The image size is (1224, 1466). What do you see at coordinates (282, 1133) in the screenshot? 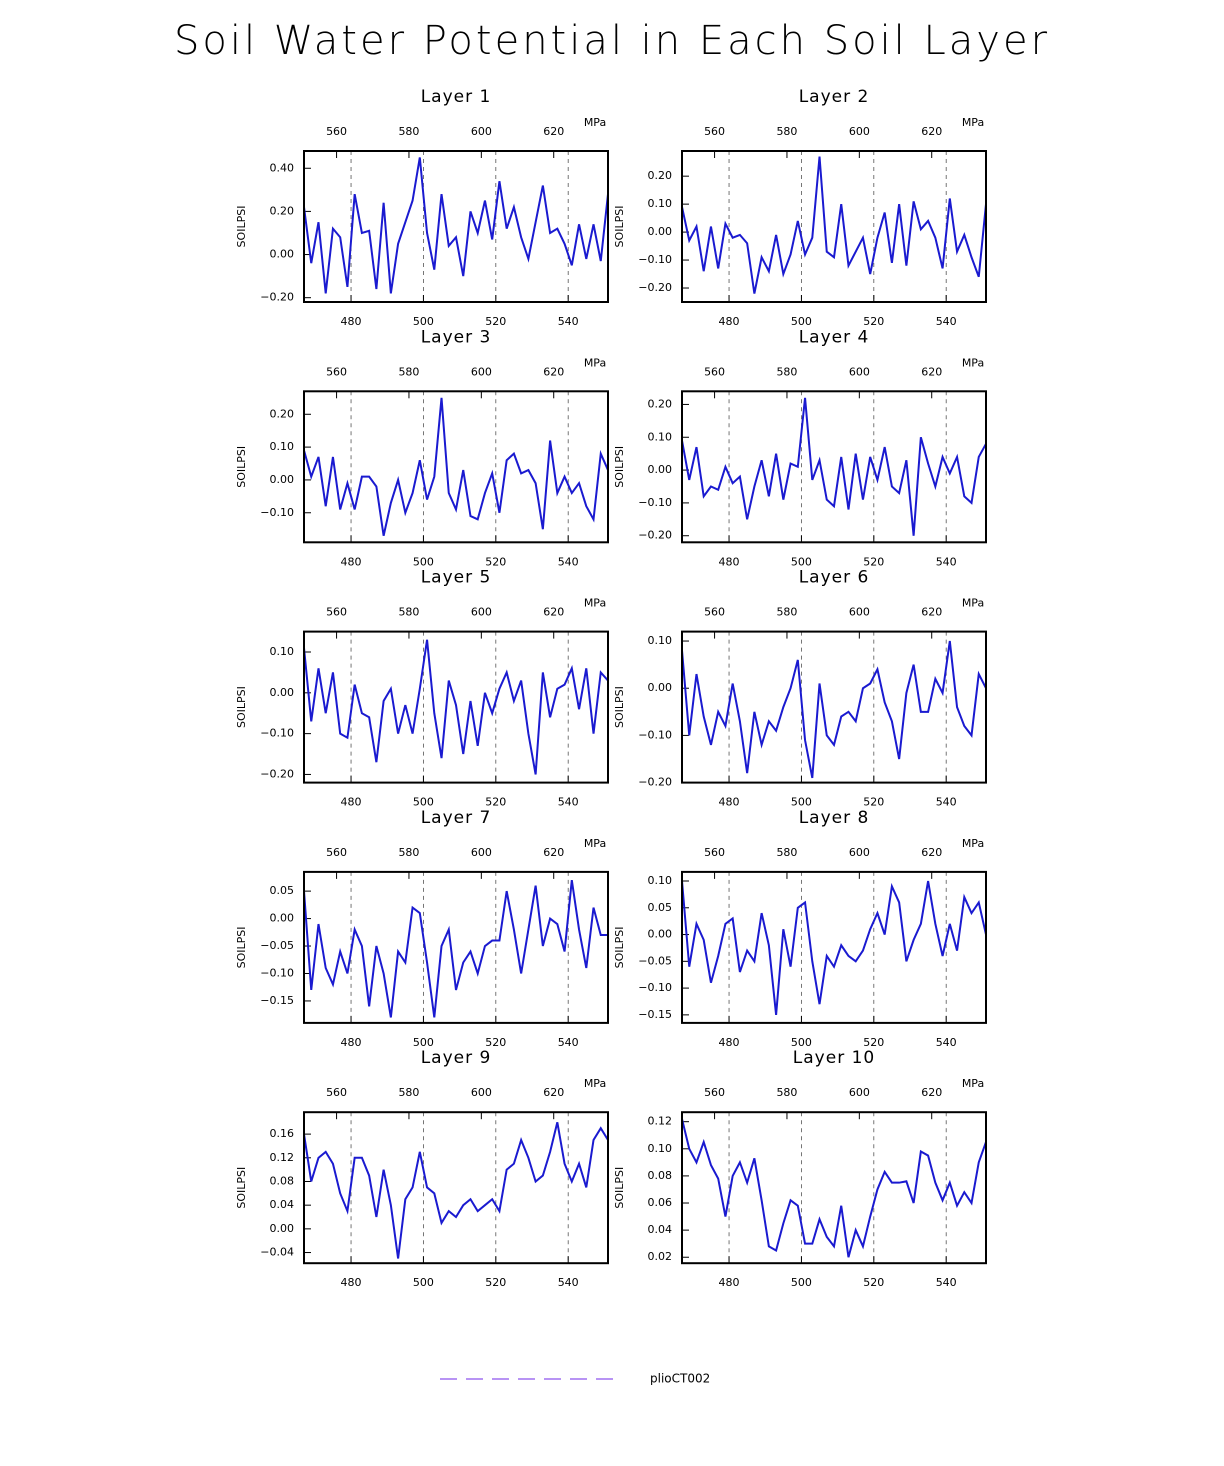
I see `y-tick-label: 0.16` at bounding box center [282, 1133].